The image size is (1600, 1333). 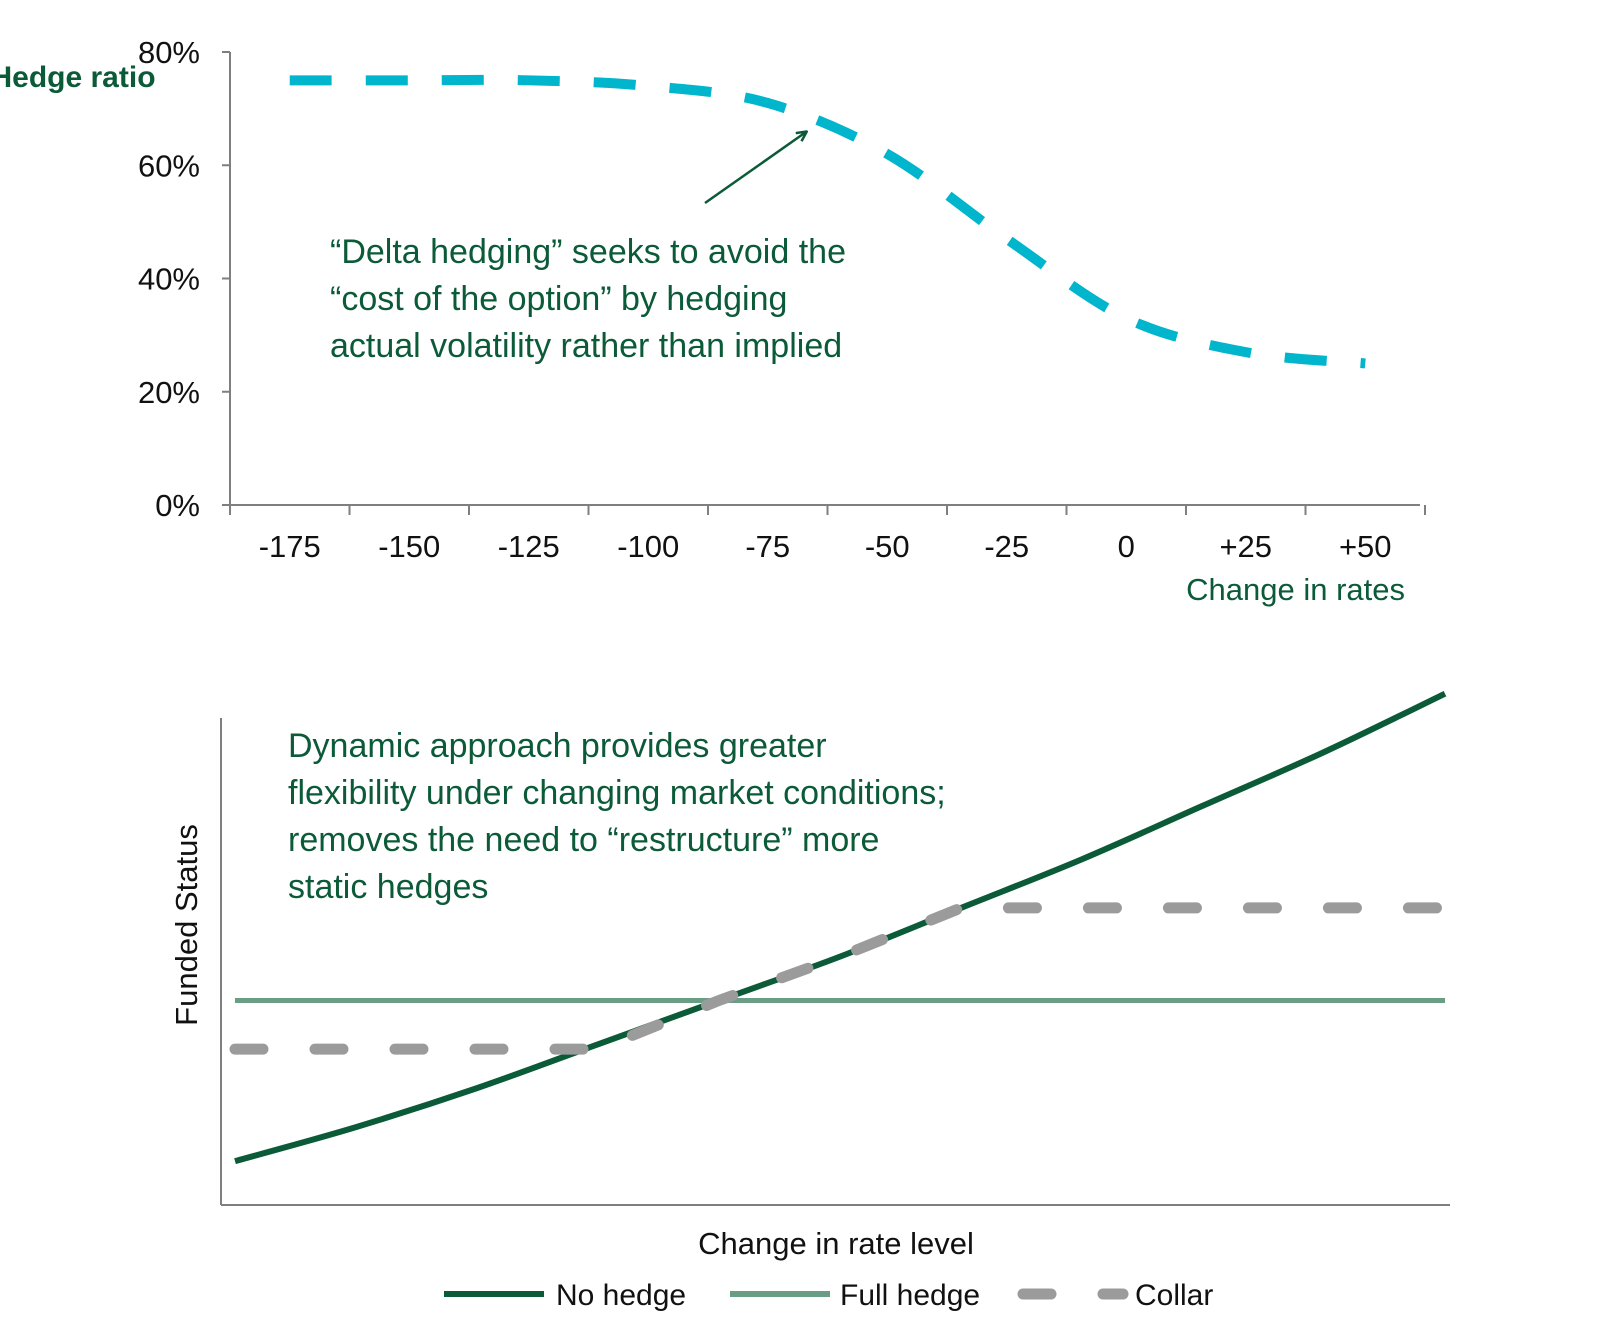 I want to click on annotation-line: removes the need to “restructure” more, so click(x=583, y=840).